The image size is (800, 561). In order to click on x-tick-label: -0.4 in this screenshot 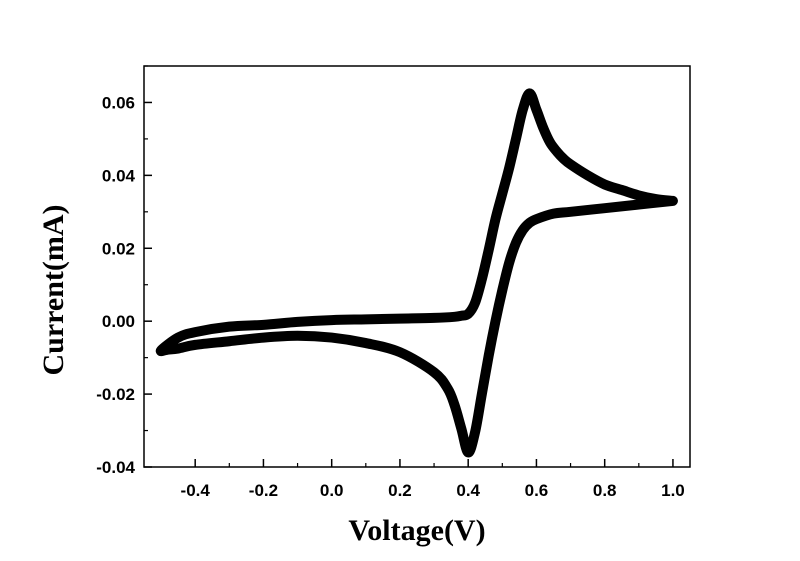, I will do `click(196, 490)`.